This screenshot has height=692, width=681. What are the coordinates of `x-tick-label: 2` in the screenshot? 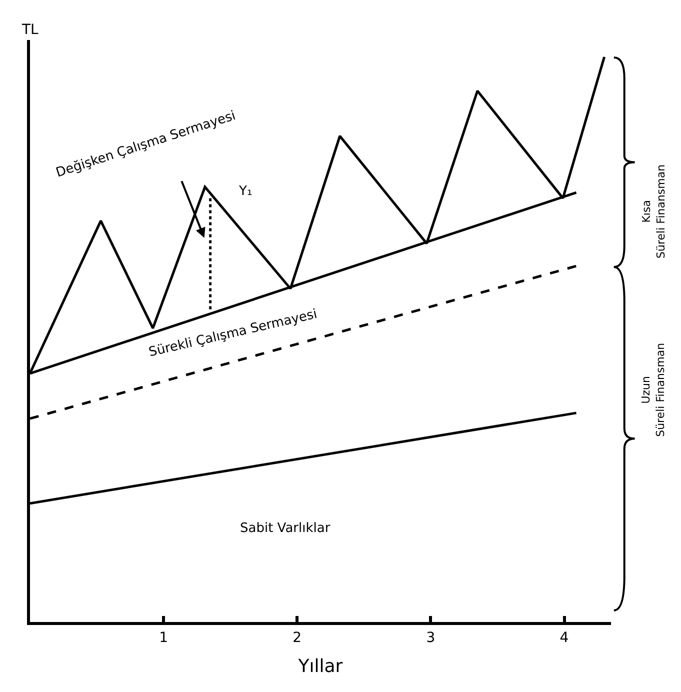 It's located at (297, 638).